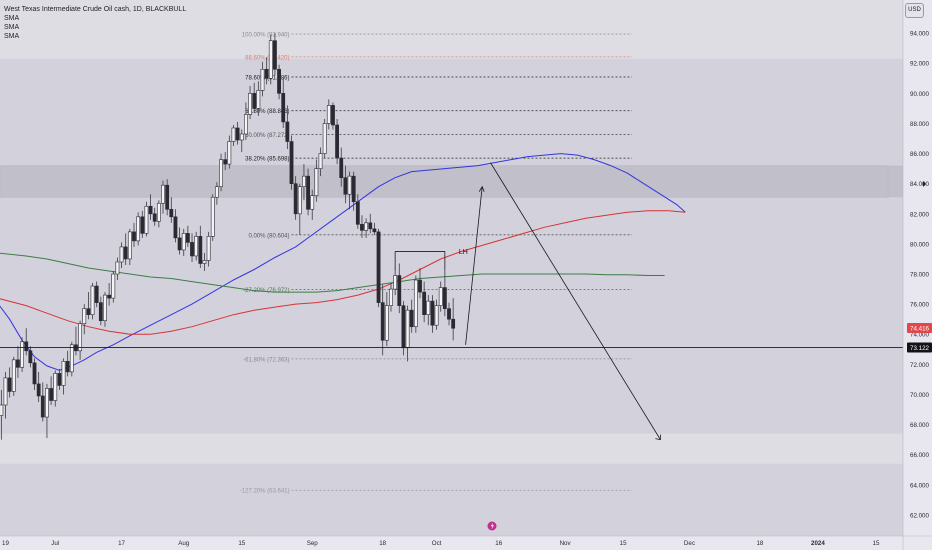 The image size is (932, 550). What do you see at coordinates (463, 252) in the screenshot?
I see `lh-annotation: LH` at bounding box center [463, 252].